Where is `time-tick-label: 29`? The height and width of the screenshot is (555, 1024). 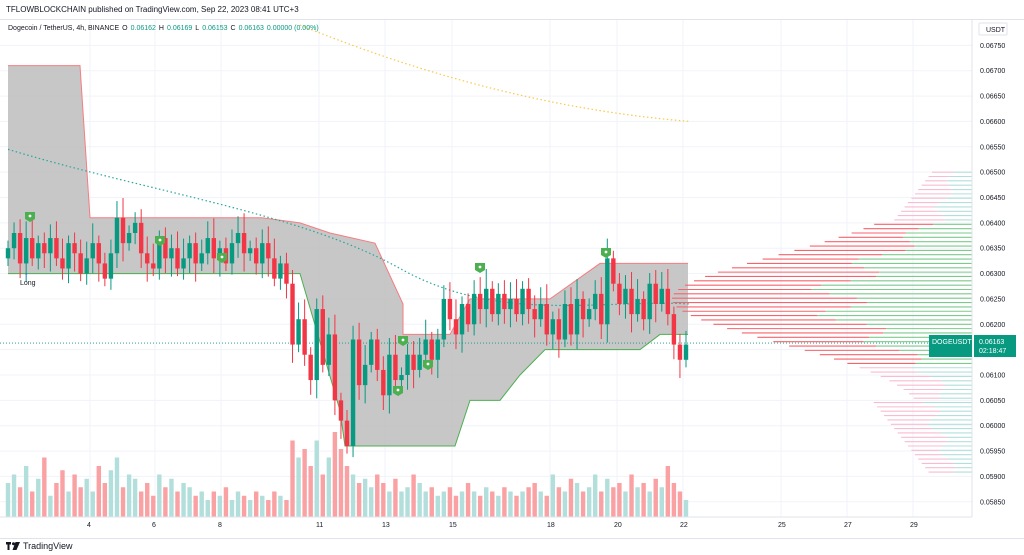 time-tick-label: 29 is located at coordinates (914, 525).